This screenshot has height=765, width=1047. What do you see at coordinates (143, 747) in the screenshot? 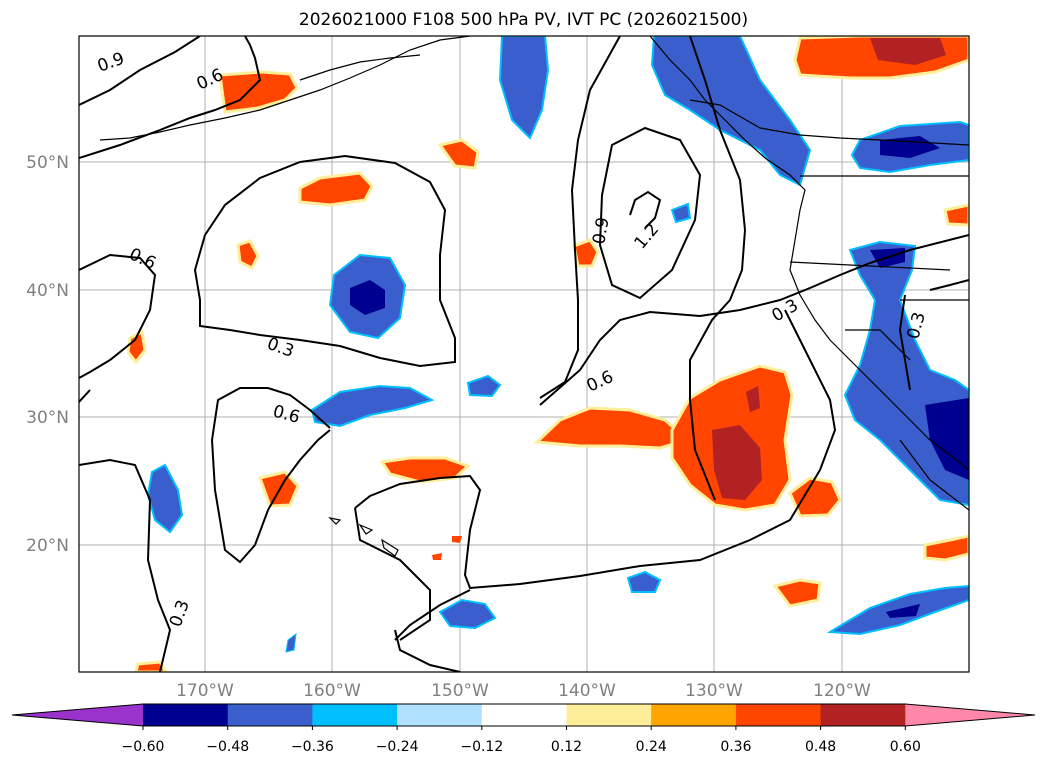
I see `colorbar-tick-label: −0.60` at bounding box center [143, 747].